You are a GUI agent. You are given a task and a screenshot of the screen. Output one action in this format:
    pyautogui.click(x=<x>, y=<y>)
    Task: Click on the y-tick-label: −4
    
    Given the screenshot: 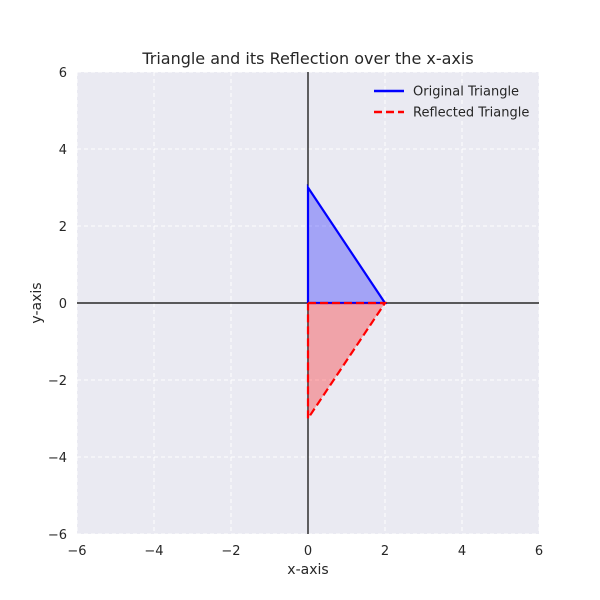 What is the action you would take?
    pyautogui.click(x=57, y=458)
    